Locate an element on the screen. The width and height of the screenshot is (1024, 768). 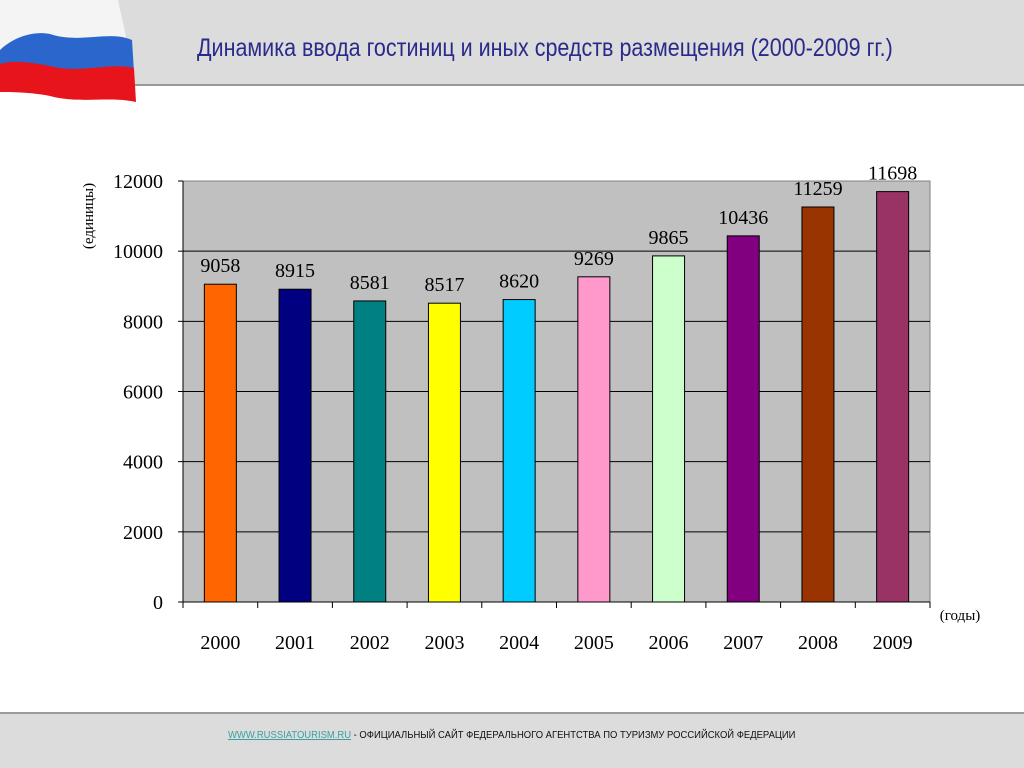
data-label-2007: 10436 is located at coordinates (743, 218).